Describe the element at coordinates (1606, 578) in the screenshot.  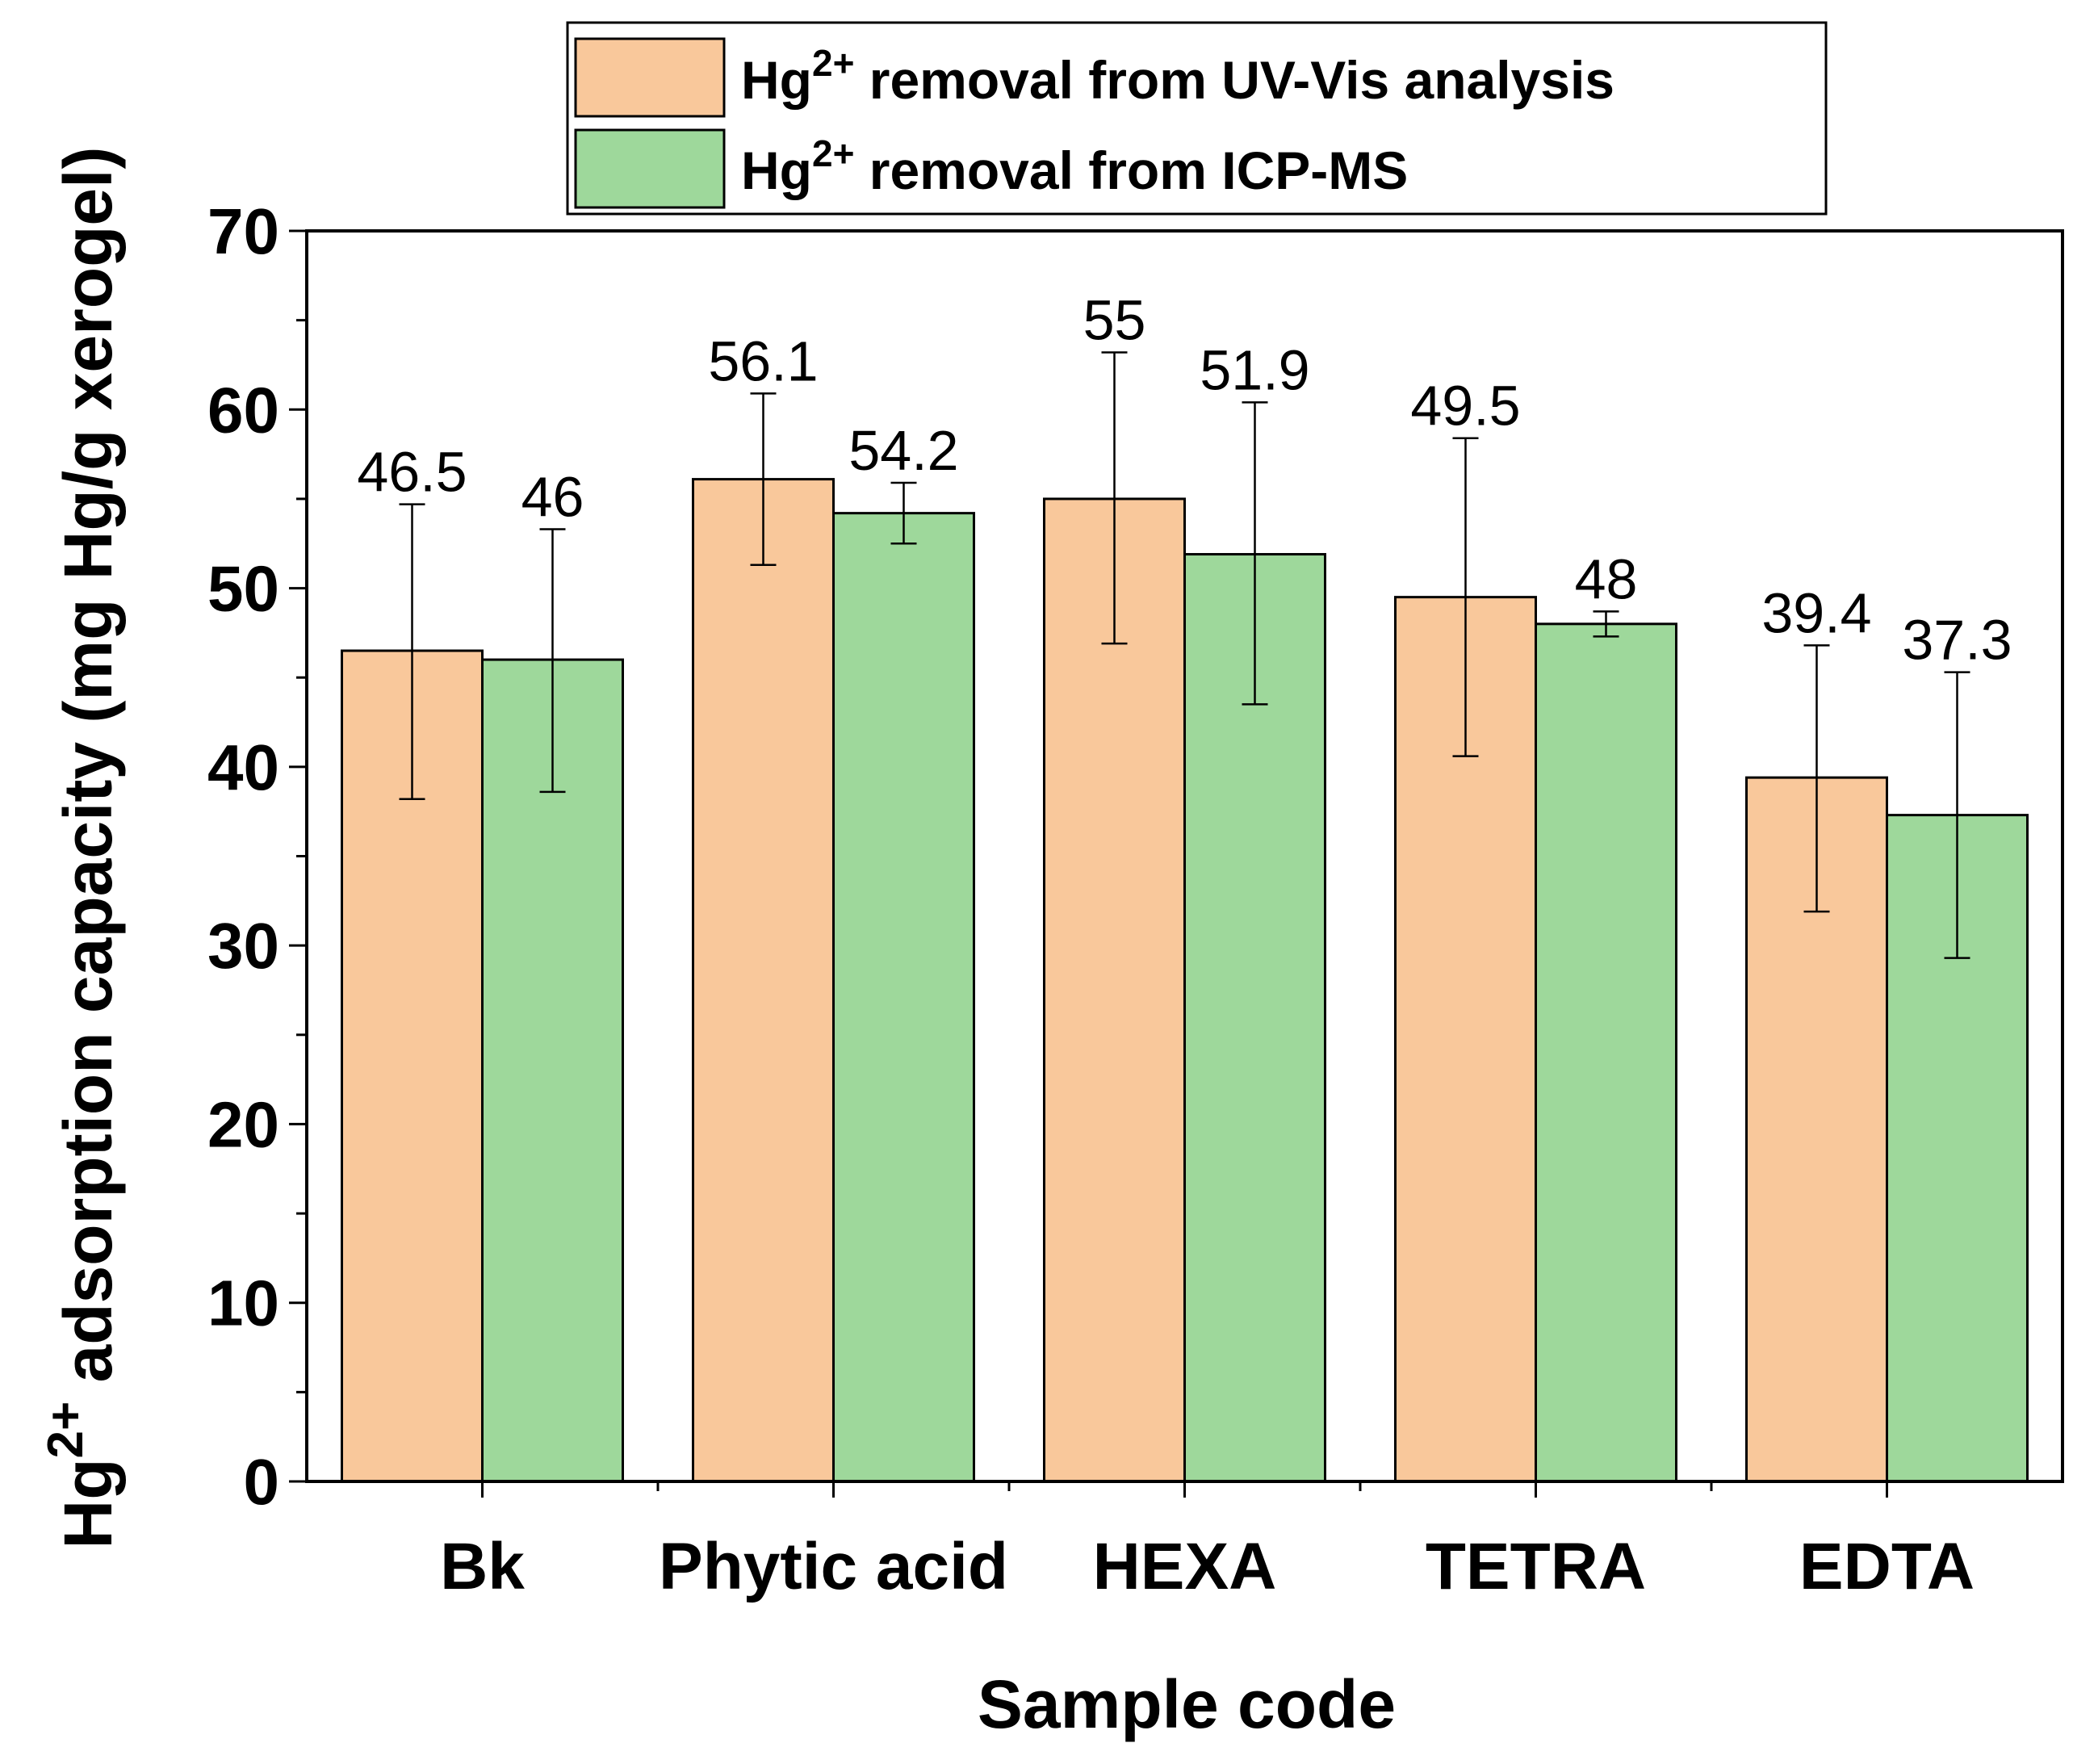
I see `data-label-icp-ms-tetra: 48` at that location.